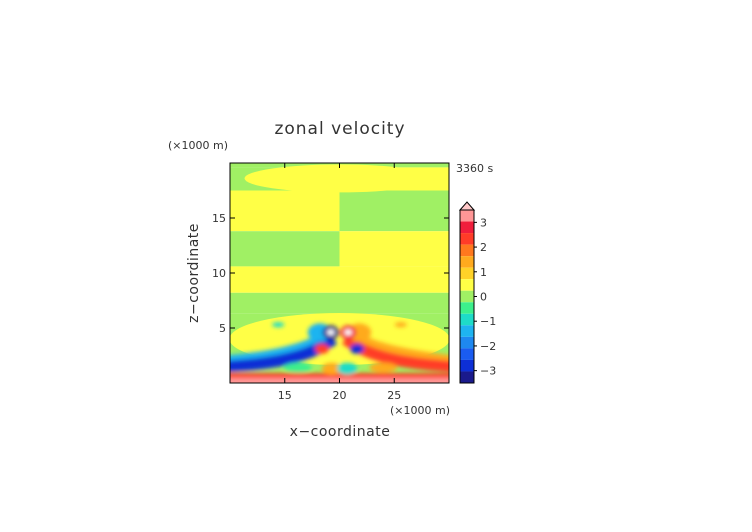  What do you see at coordinates (483, 222) in the screenshot?
I see `colorbar-tick-label: 3` at bounding box center [483, 222].